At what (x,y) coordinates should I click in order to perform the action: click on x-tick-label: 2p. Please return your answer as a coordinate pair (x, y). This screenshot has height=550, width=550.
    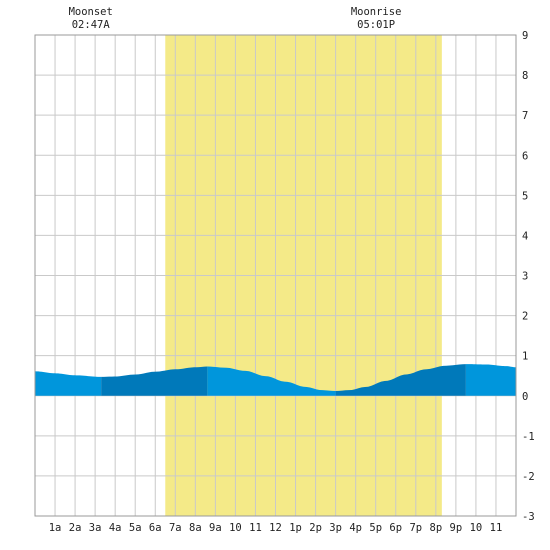
    Looking at the image, I should click on (315, 528).